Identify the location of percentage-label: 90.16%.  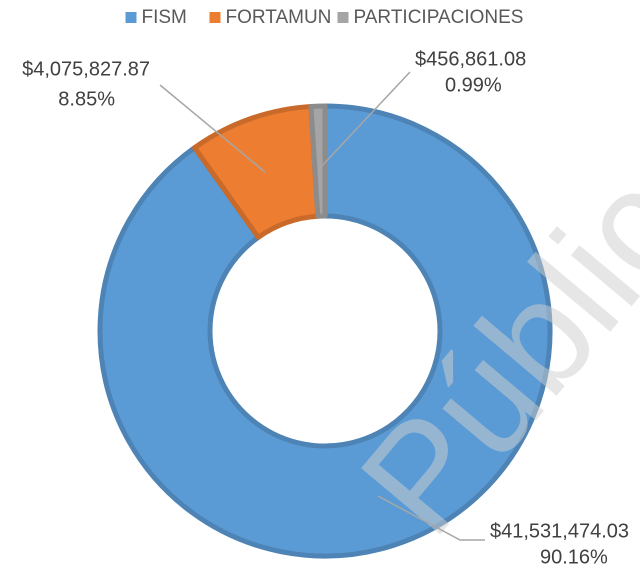
(574, 557).